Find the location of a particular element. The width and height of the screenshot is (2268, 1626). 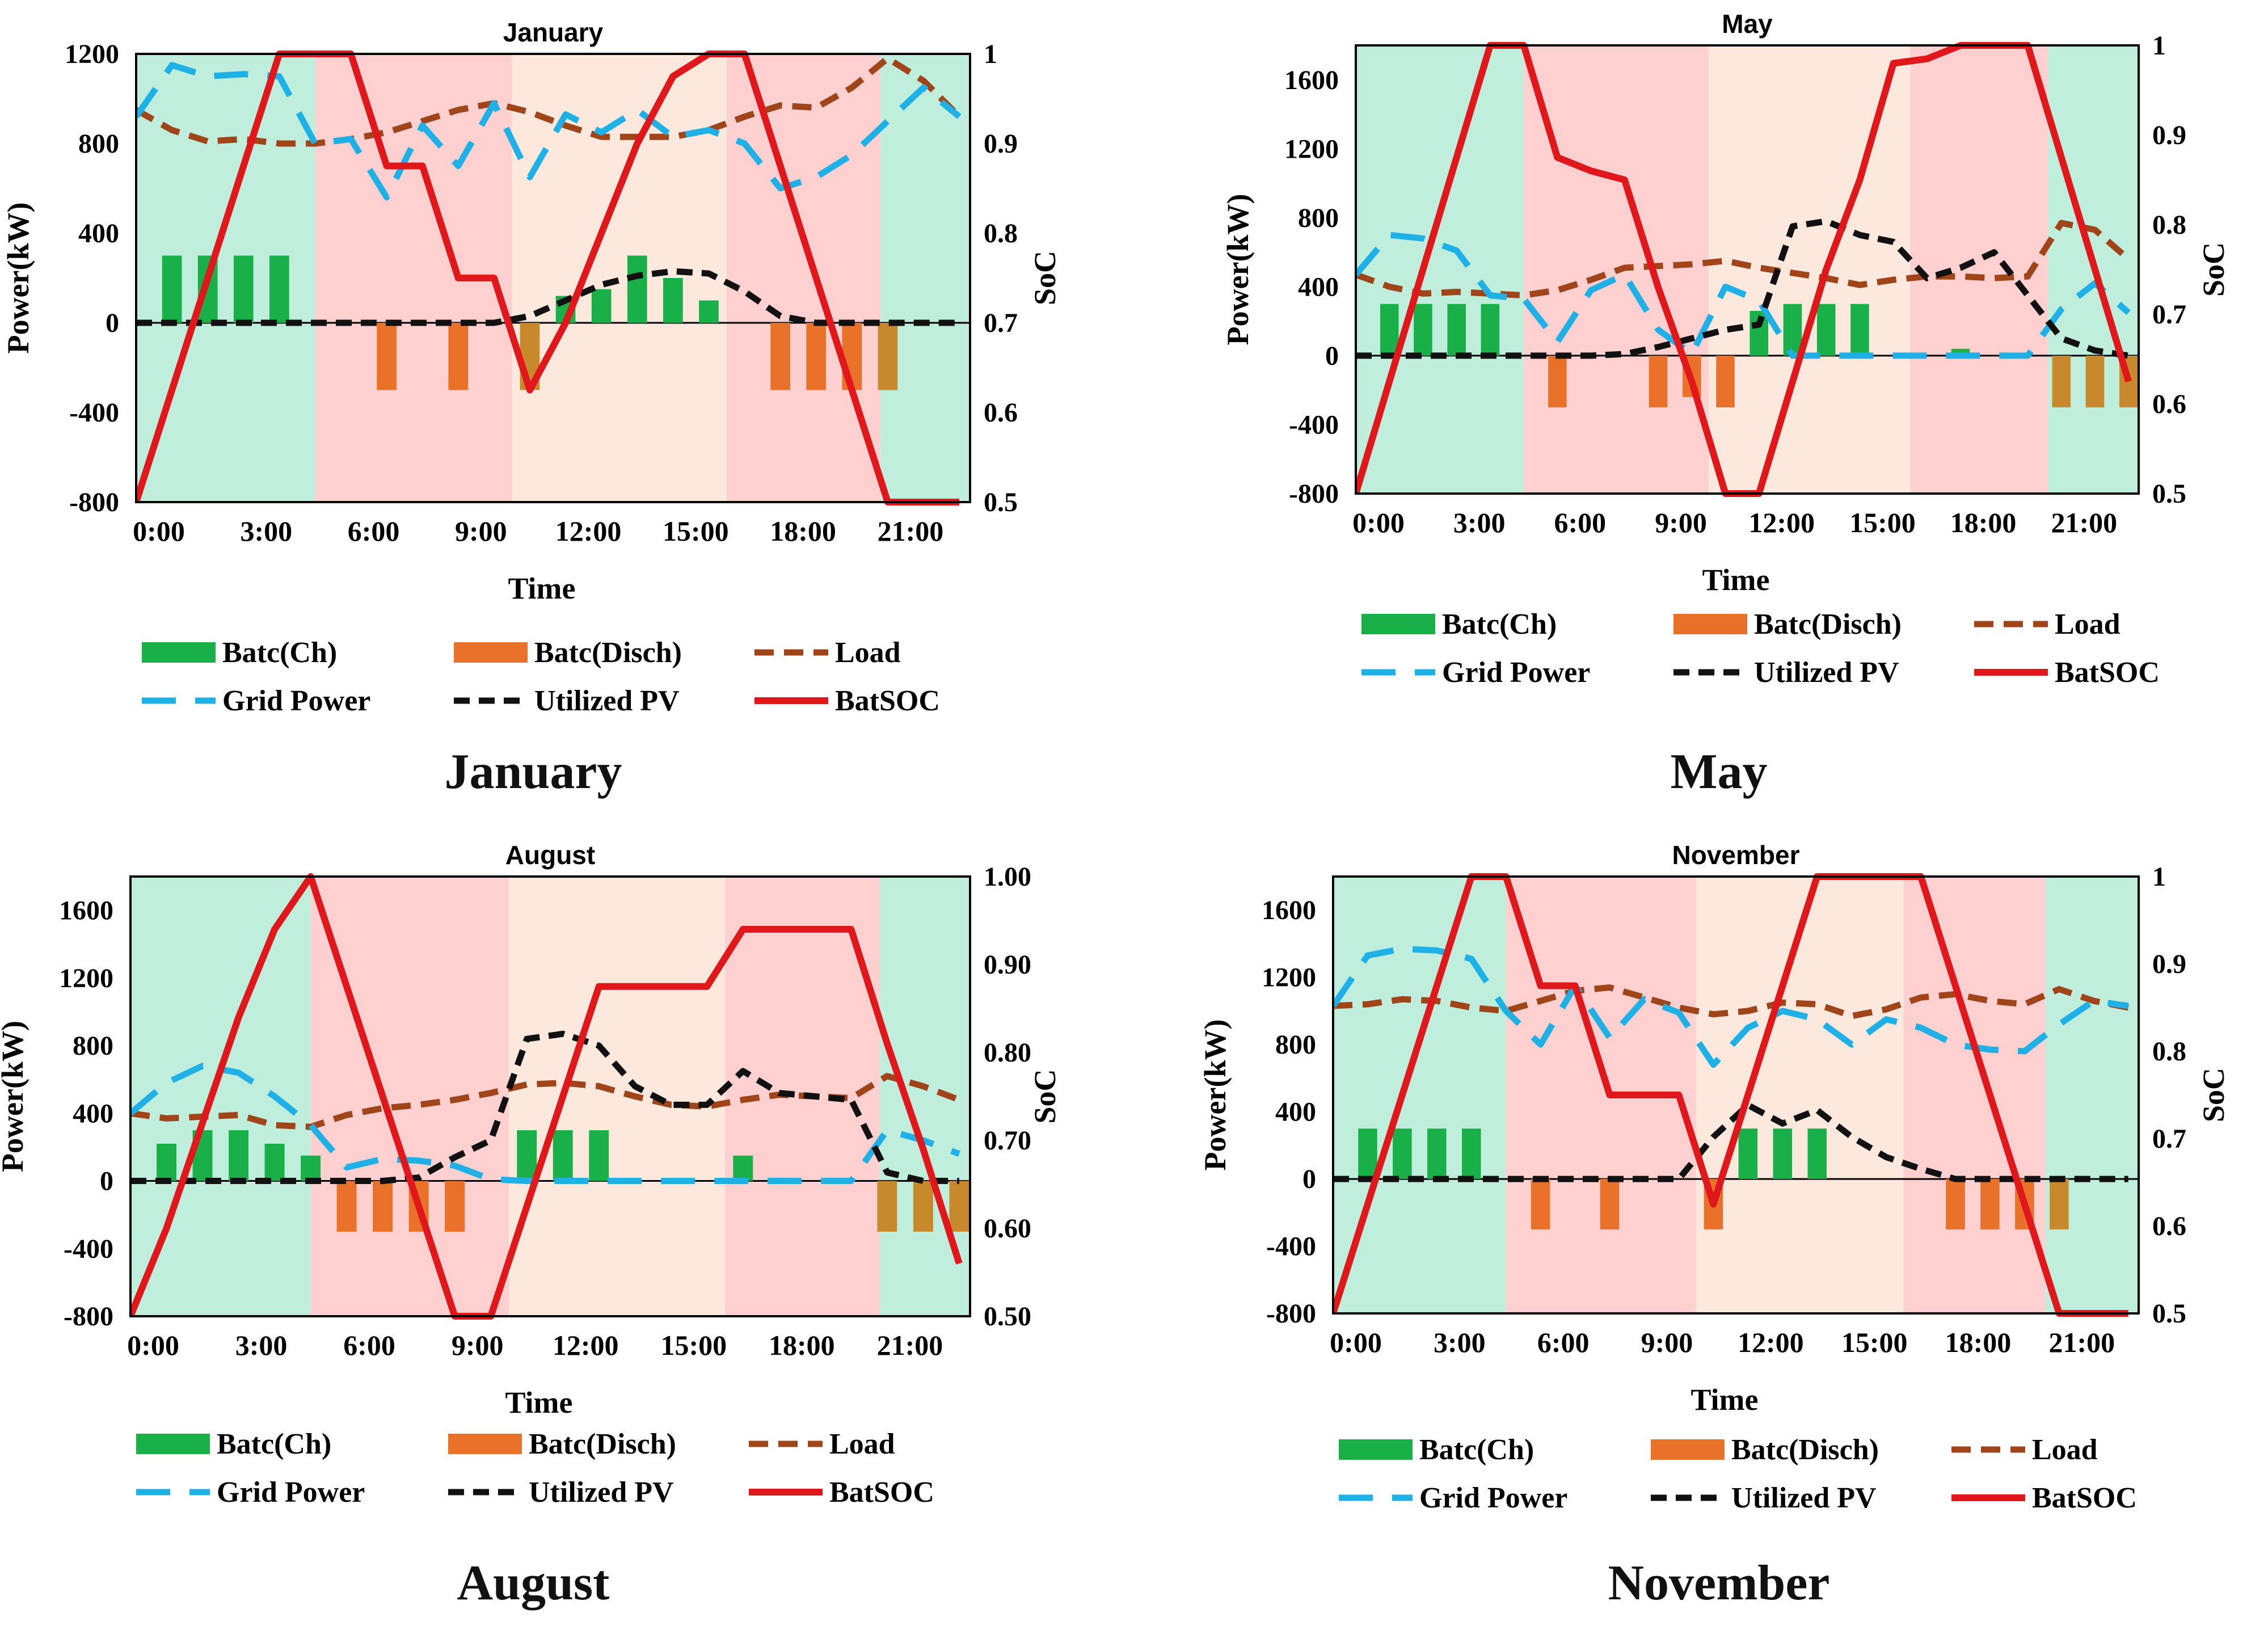

caption-november: November is located at coordinates (1719, 1583).